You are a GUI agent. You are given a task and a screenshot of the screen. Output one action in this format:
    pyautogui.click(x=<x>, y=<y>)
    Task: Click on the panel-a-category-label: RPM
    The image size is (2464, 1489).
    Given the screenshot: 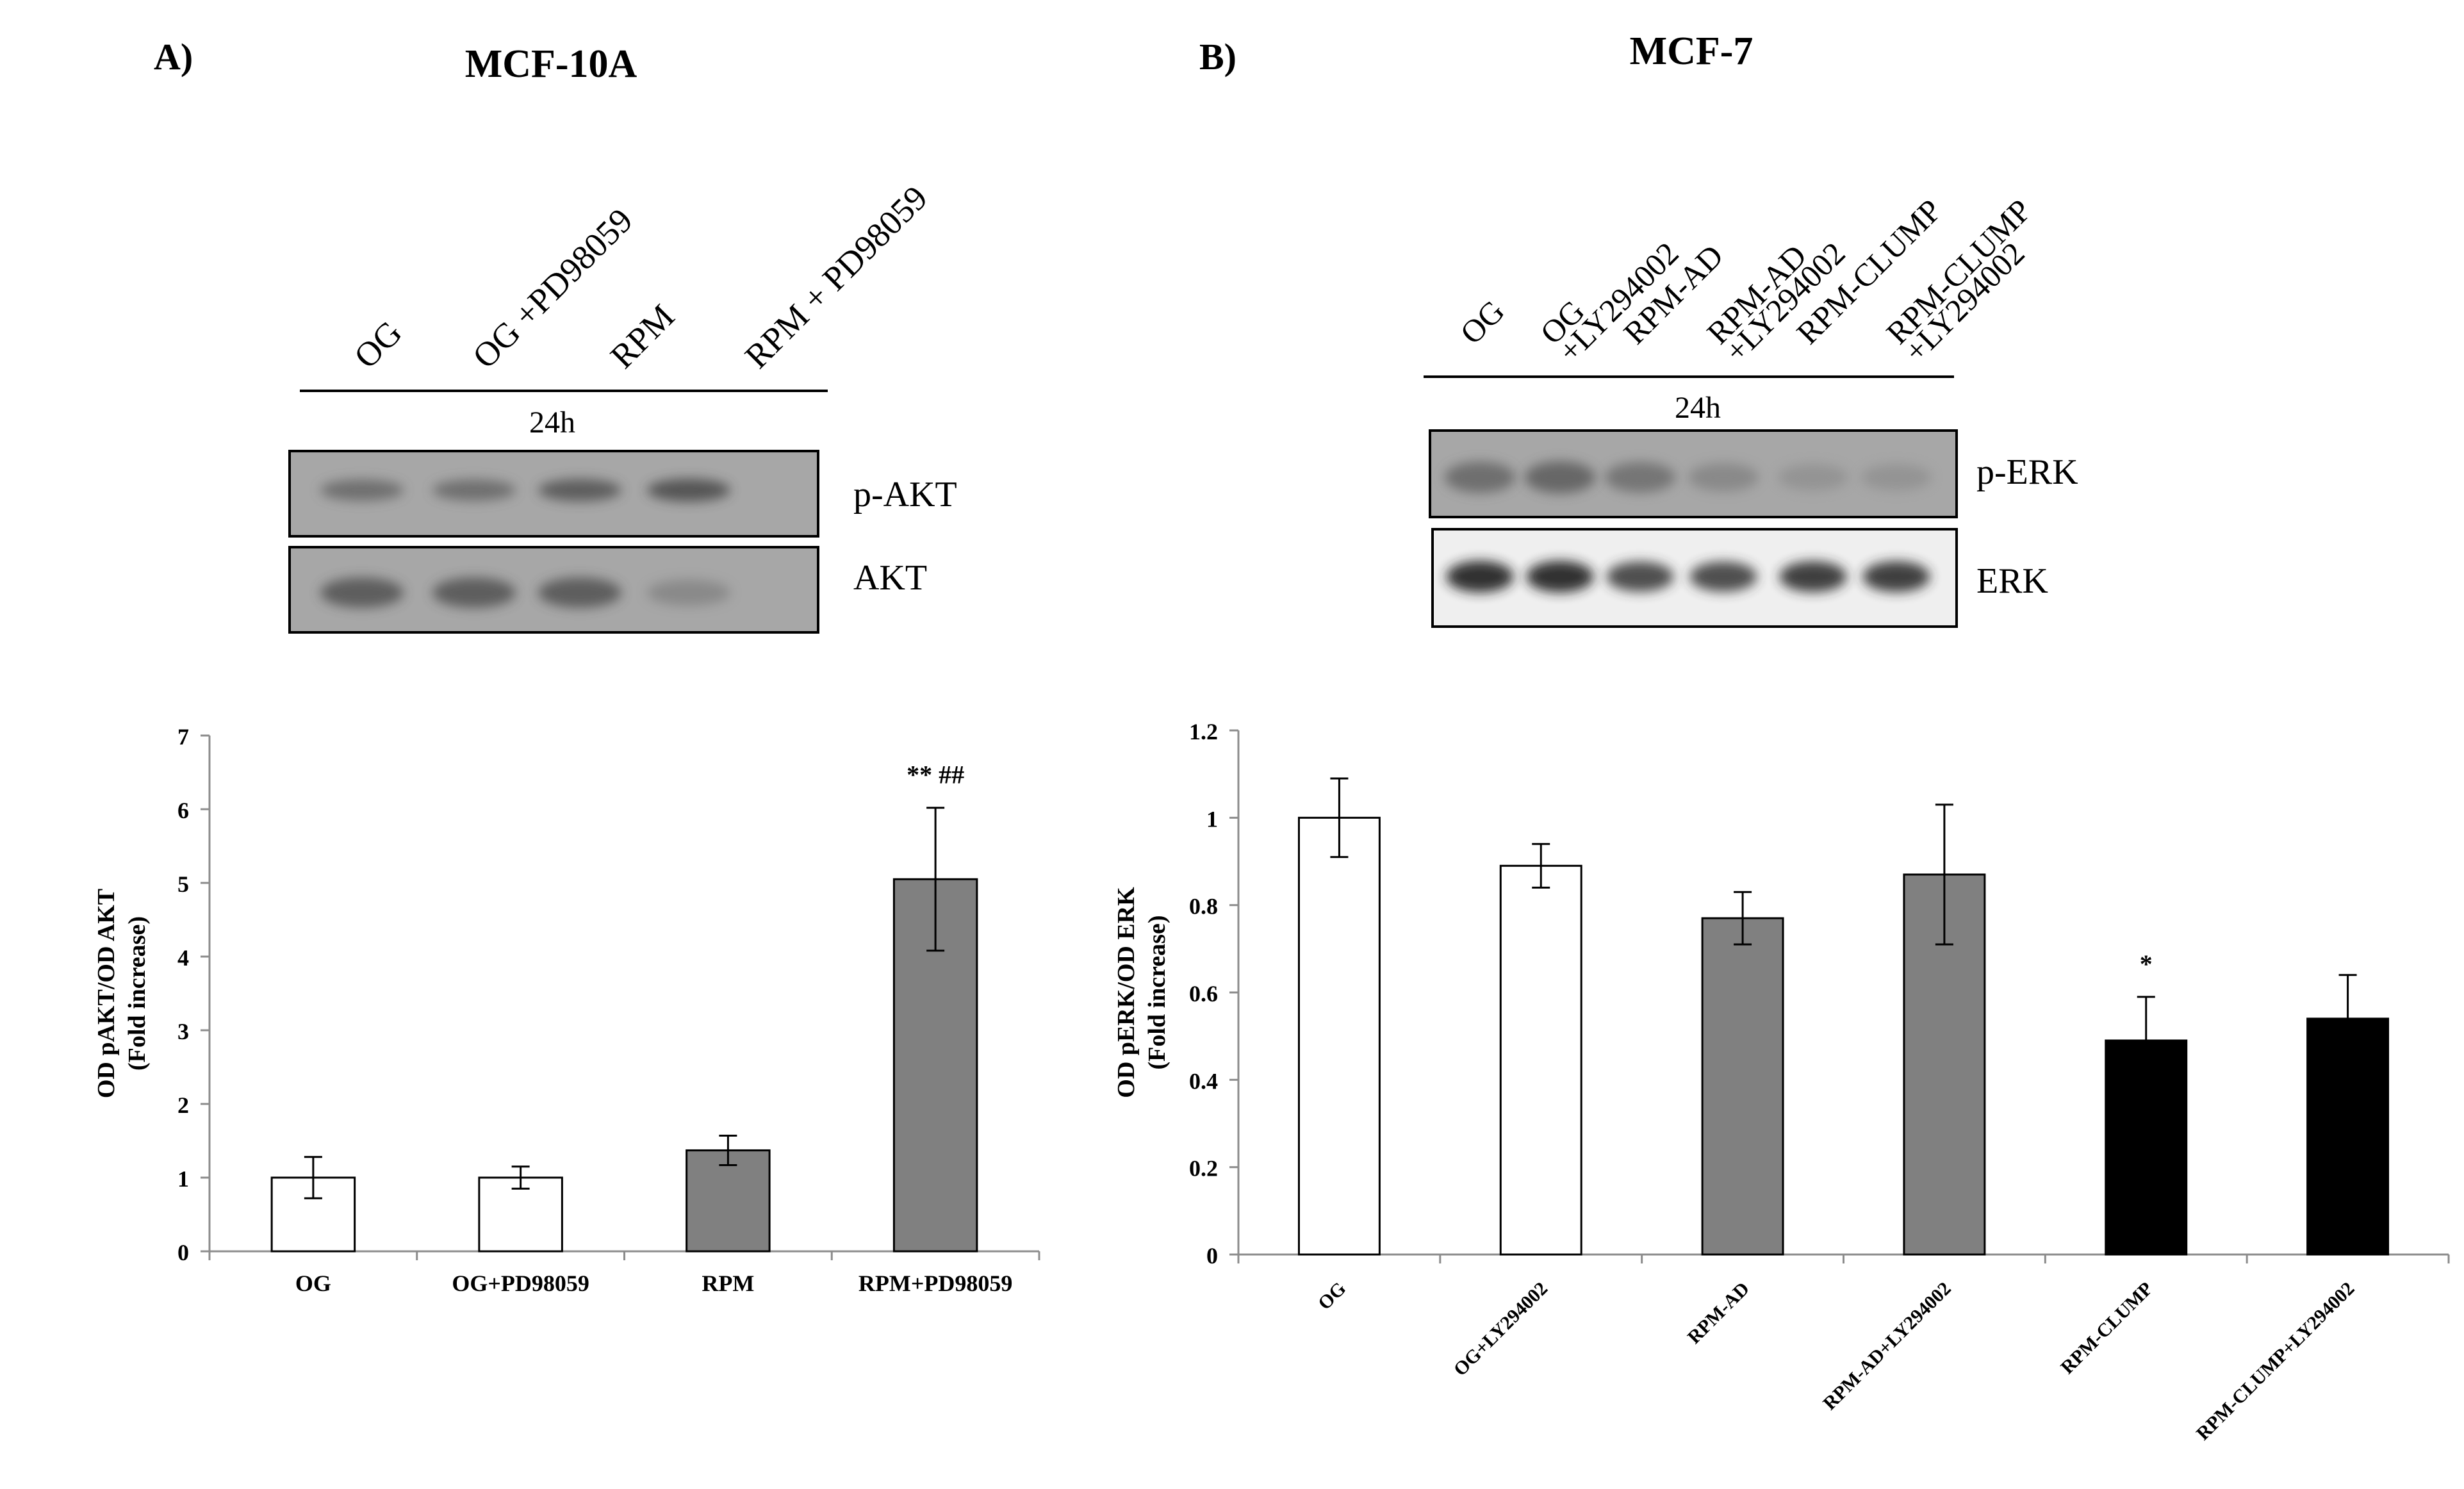 What is the action you would take?
    pyautogui.click(x=728, y=1284)
    